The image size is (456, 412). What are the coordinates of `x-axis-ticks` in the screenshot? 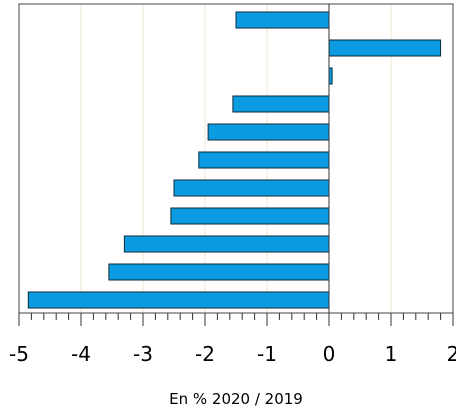 It's located at (236, 319).